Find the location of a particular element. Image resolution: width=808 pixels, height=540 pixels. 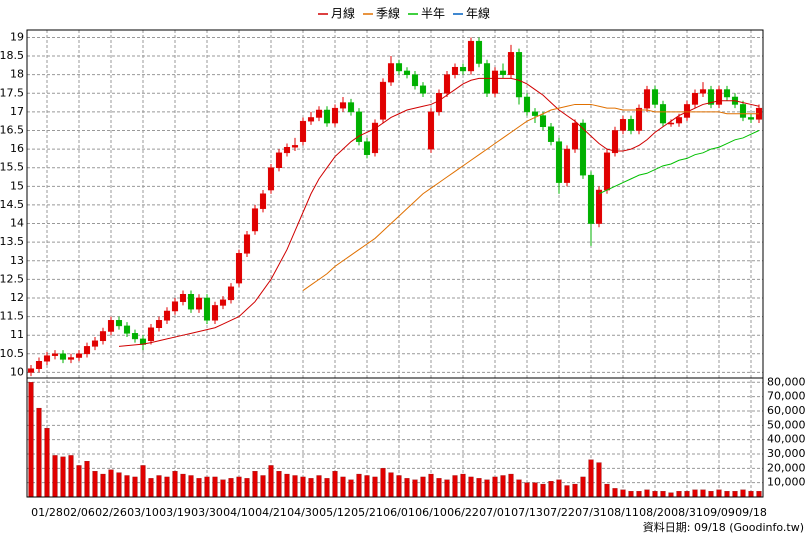

y-tick-label: 15.5 is located at coordinates (12, 167).